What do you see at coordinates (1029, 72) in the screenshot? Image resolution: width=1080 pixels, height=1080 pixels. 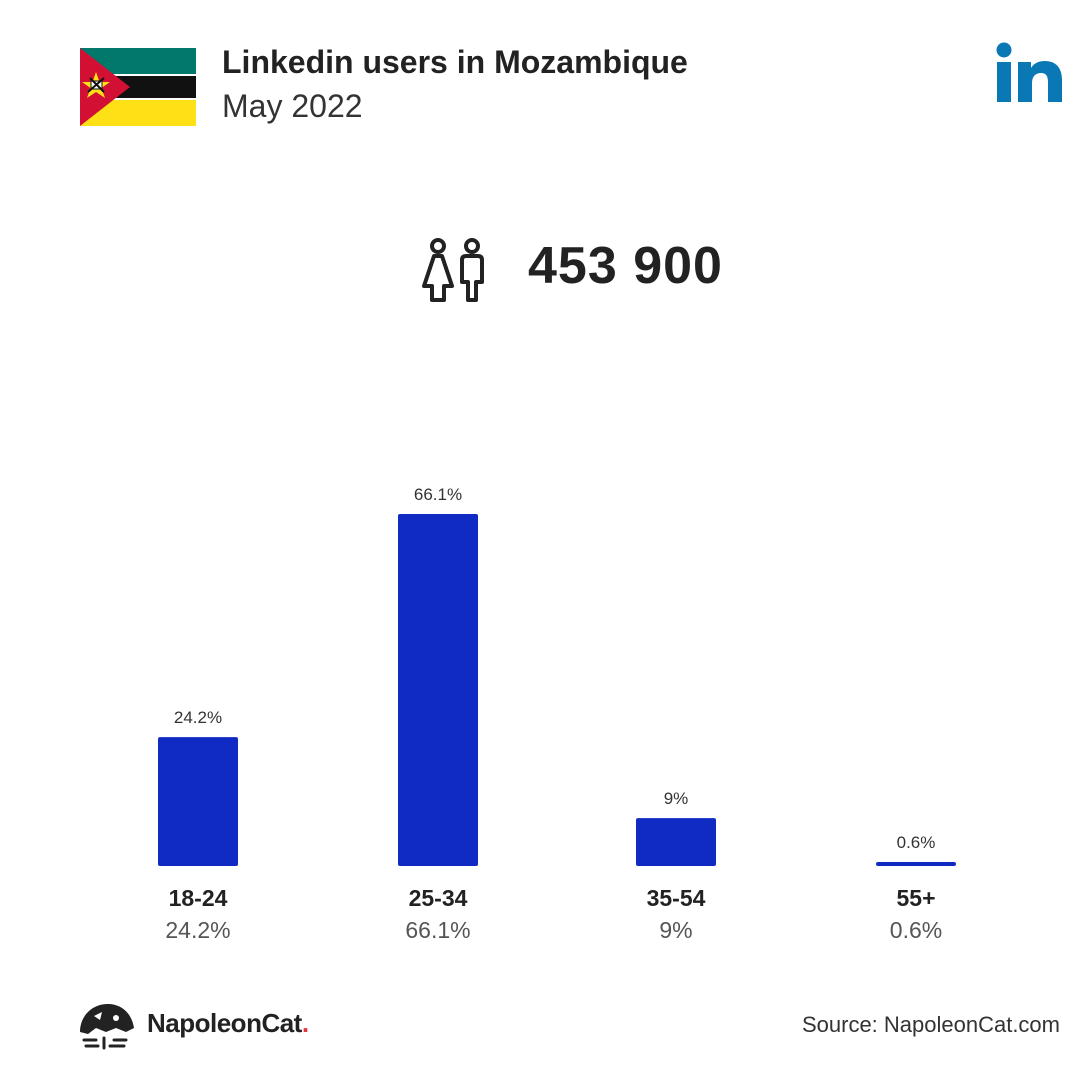 I see `linkedin-logo-icon` at bounding box center [1029, 72].